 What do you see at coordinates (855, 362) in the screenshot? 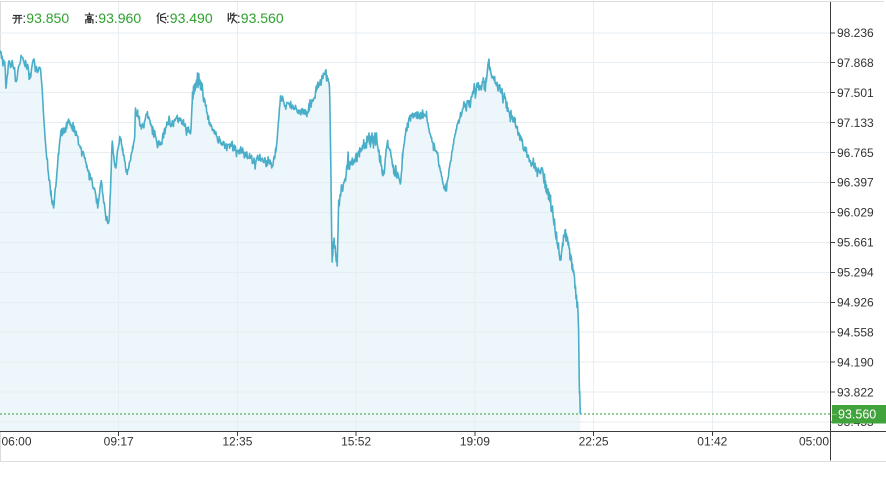
I see `svg-text: 94.190` at bounding box center [855, 362].